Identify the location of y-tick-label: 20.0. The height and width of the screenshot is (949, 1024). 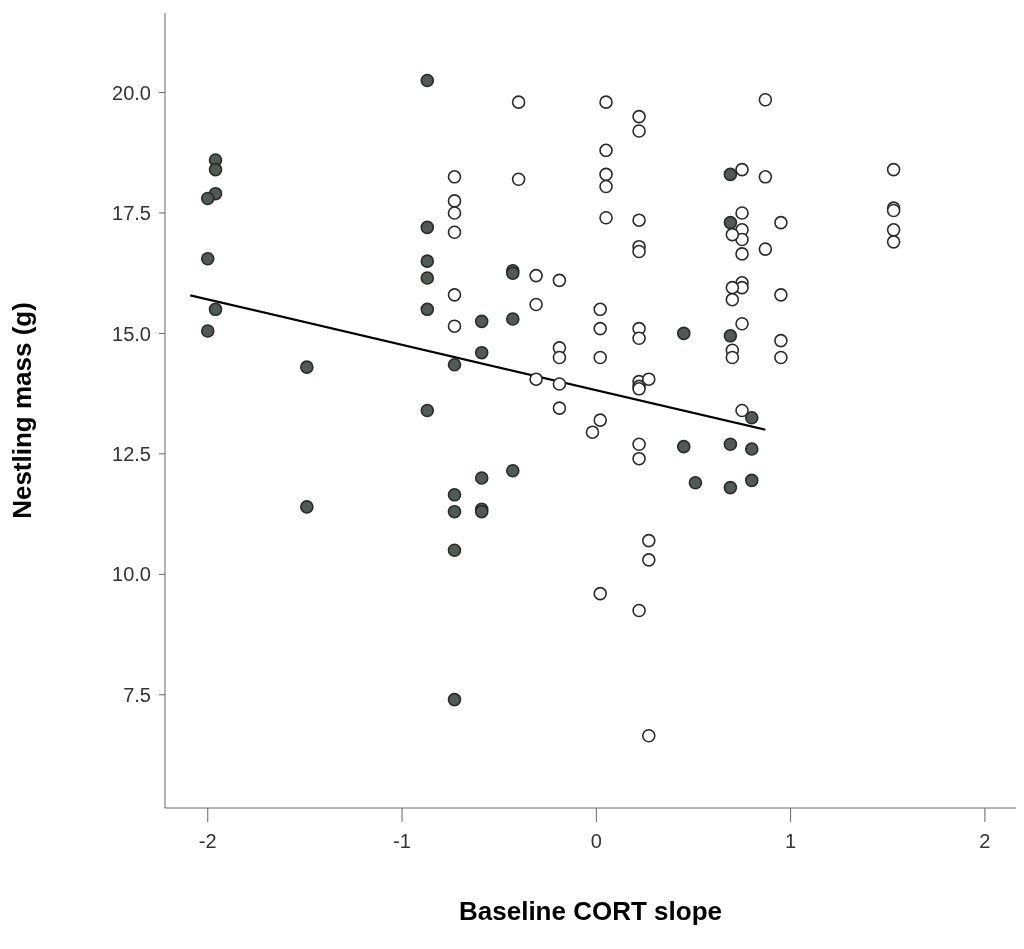
(131, 92).